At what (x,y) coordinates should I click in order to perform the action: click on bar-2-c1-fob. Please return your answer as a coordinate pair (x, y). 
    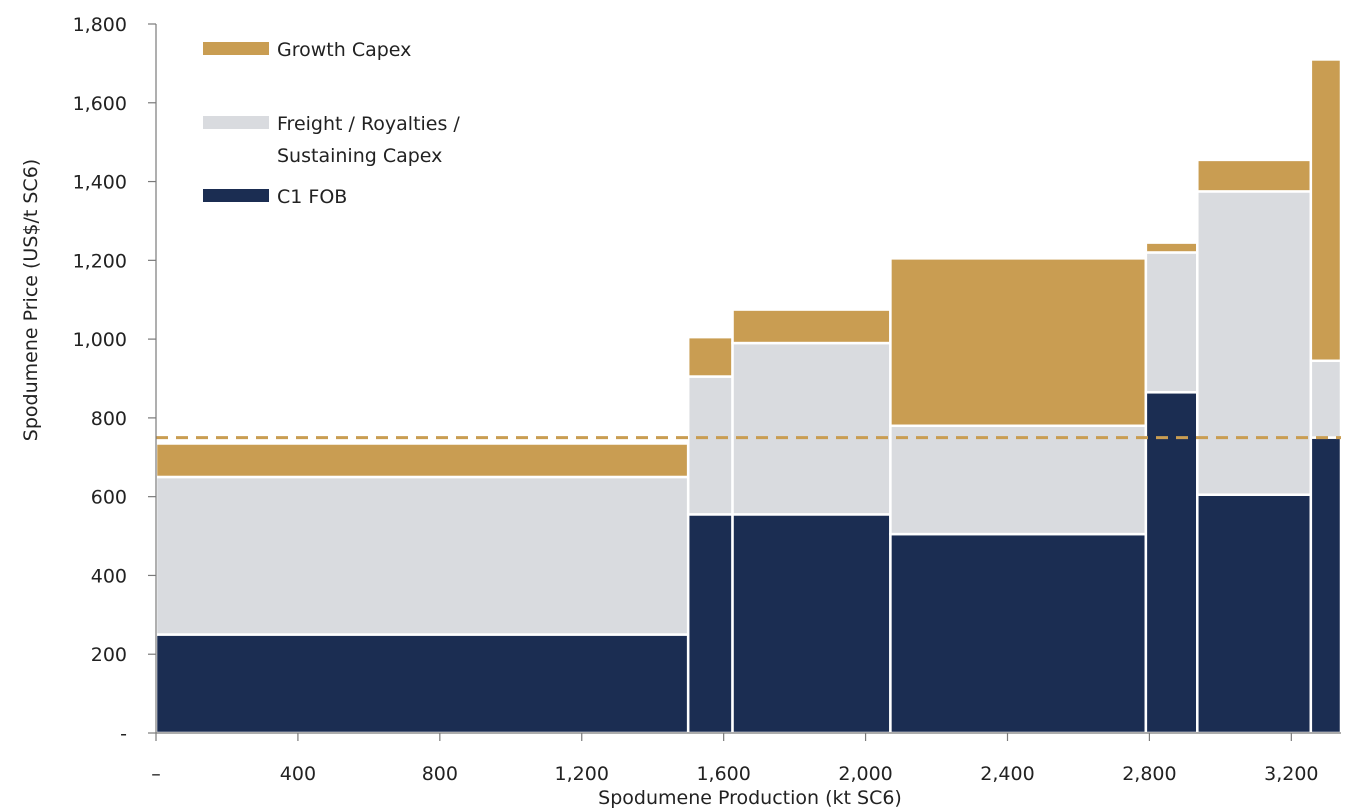
    Looking at the image, I should click on (710, 624).